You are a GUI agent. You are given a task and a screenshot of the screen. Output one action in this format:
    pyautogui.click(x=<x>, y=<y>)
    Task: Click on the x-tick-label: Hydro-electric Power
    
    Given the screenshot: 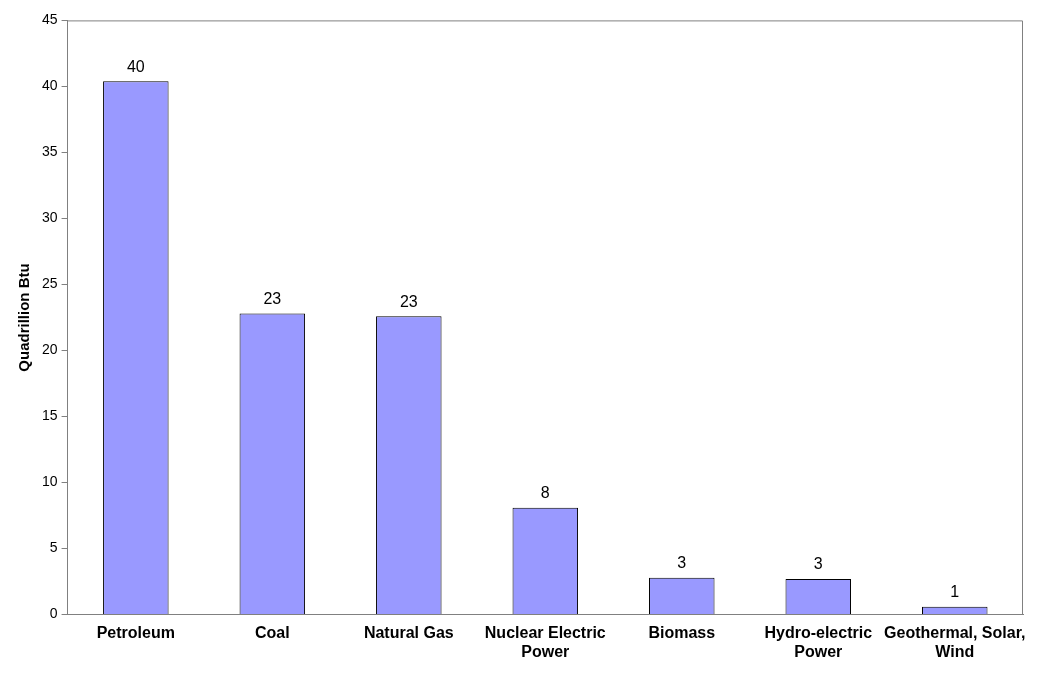 What is the action you would take?
    pyautogui.click(x=818, y=641)
    